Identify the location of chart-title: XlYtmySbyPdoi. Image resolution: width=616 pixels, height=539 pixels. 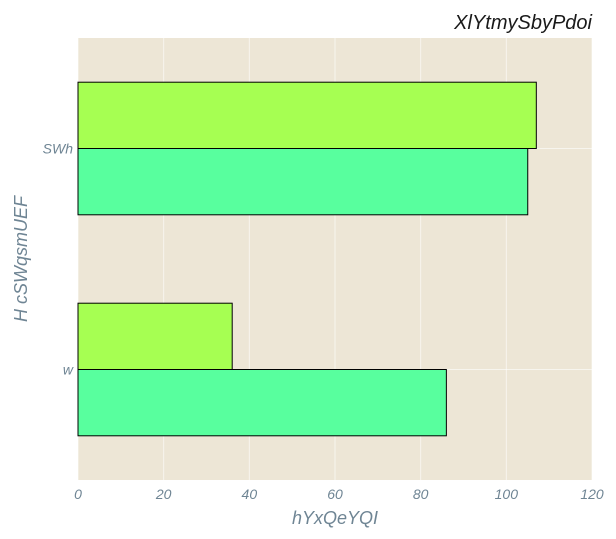
(522, 23).